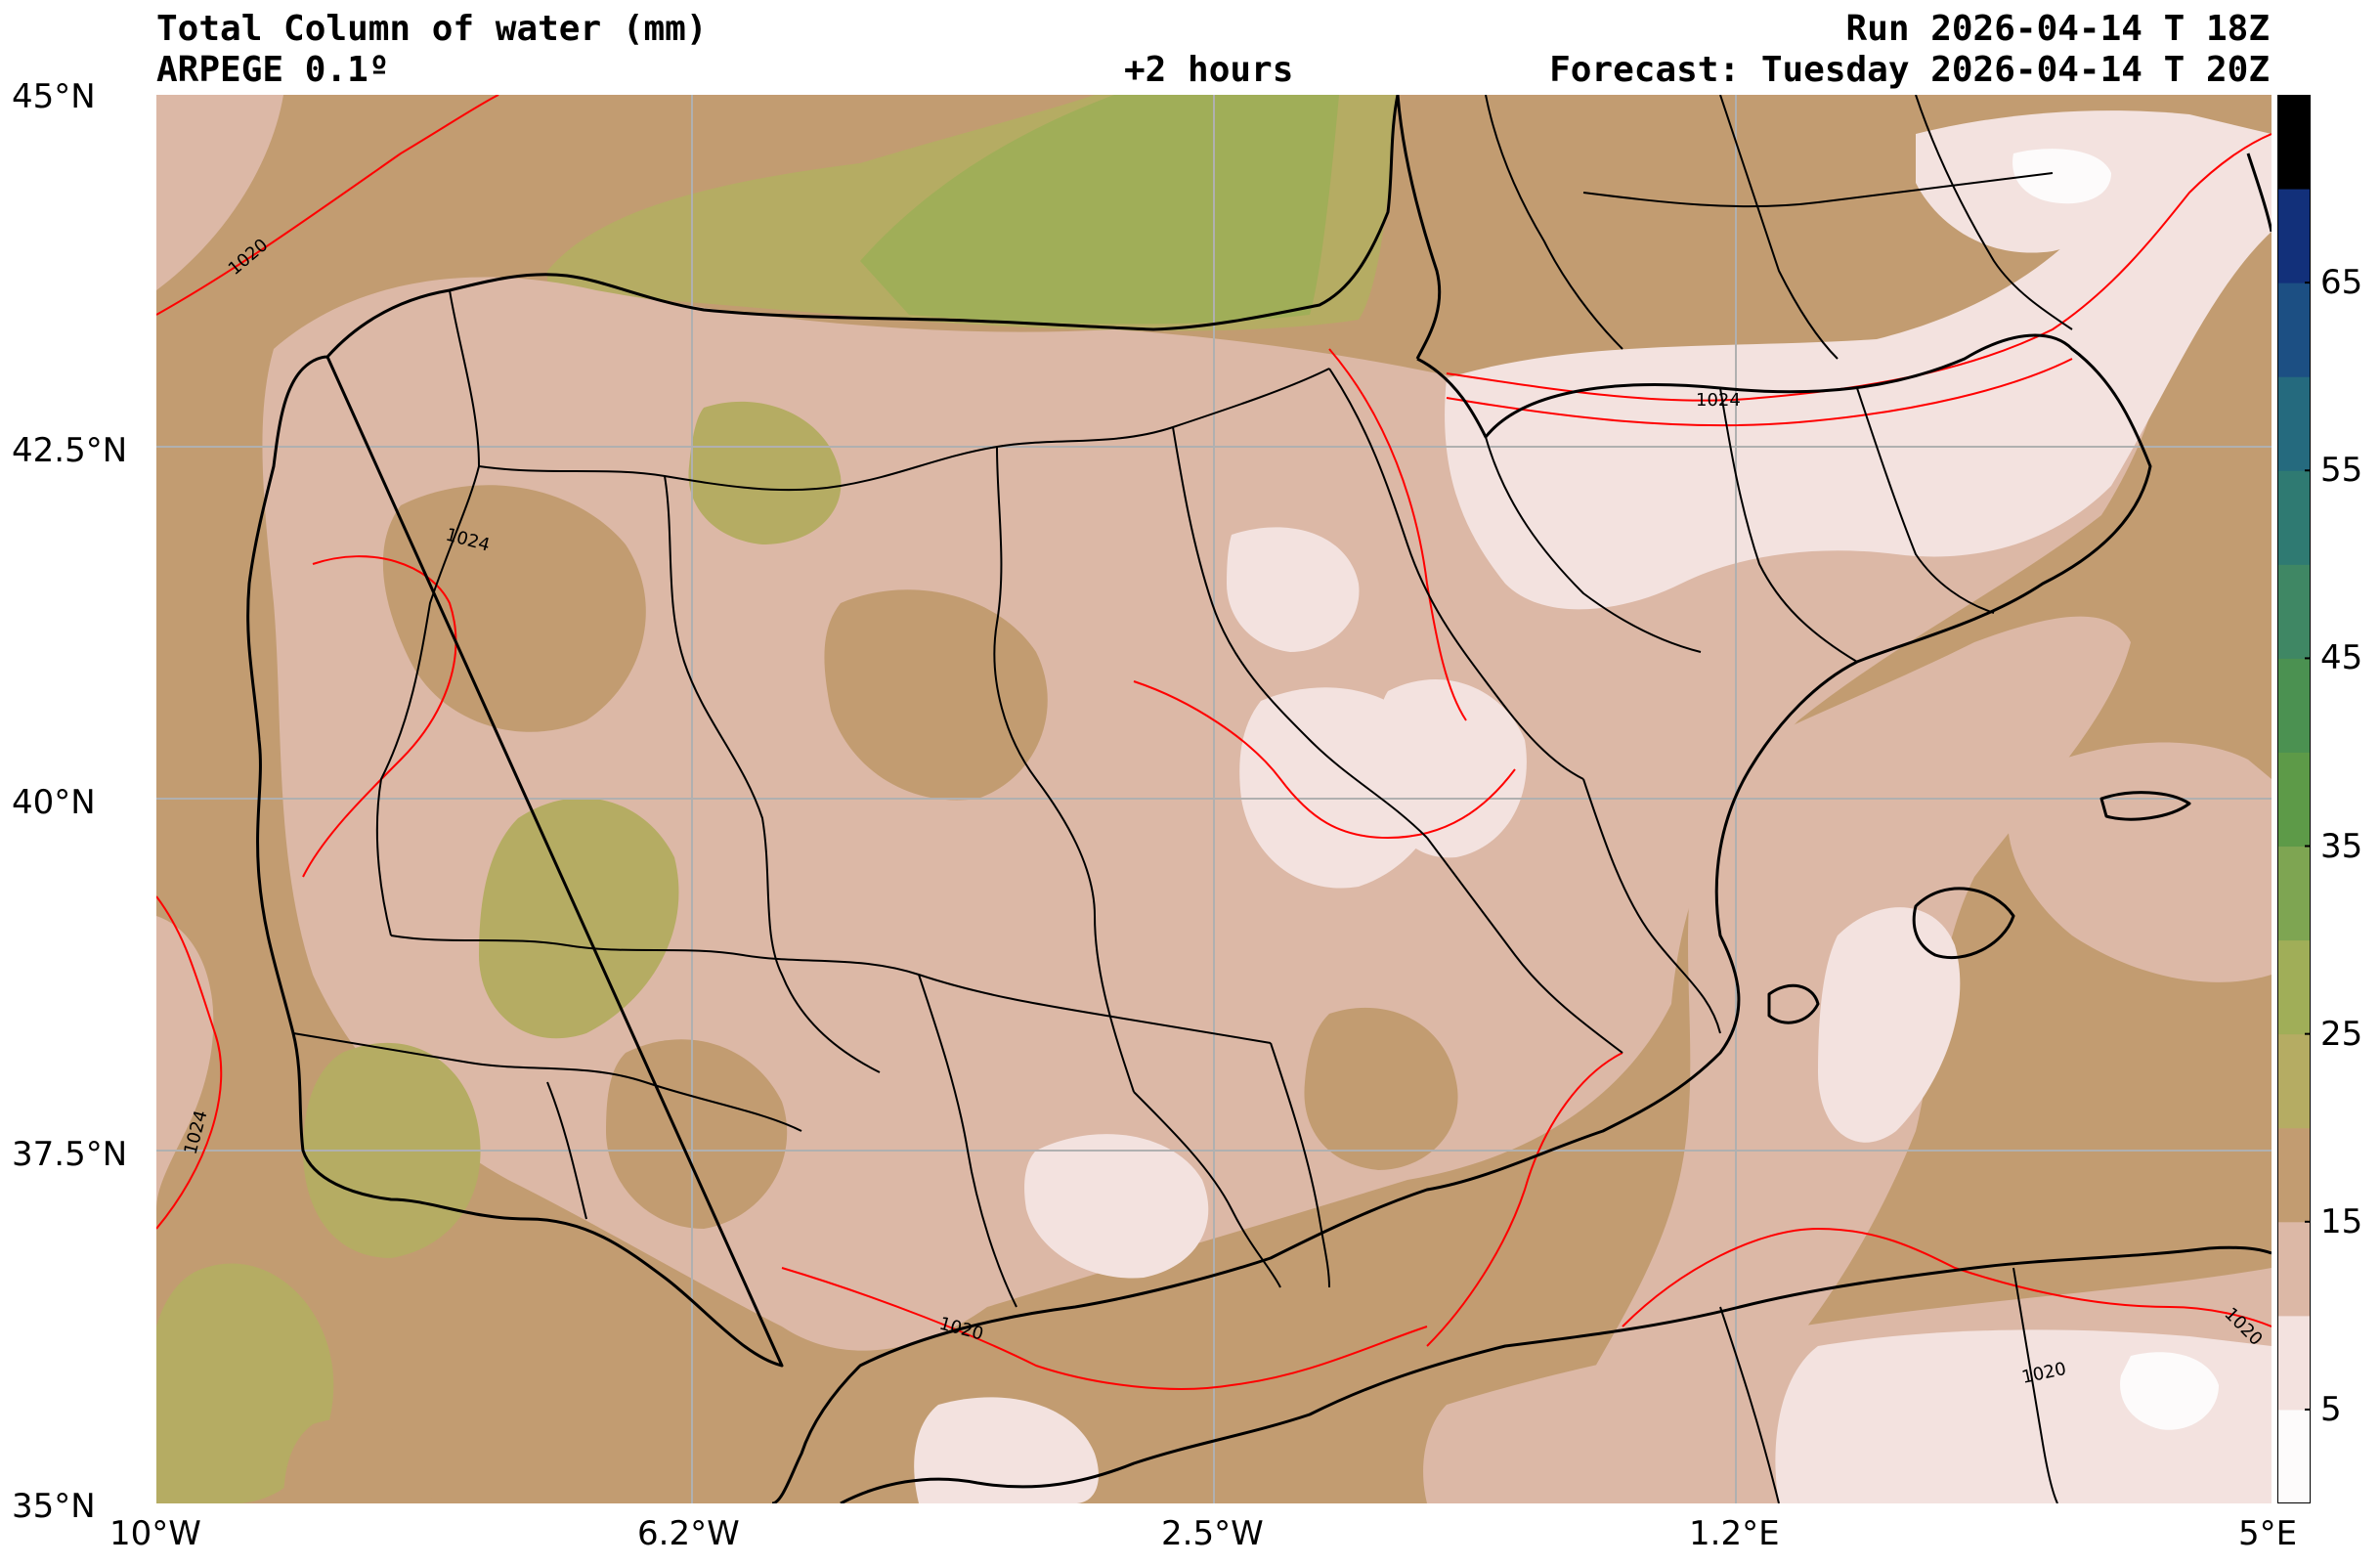 This screenshot has height=1566, width=2380. Describe the element at coordinates (54, 802) in the screenshot. I see `lat-tick-40: 40°N` at that location.